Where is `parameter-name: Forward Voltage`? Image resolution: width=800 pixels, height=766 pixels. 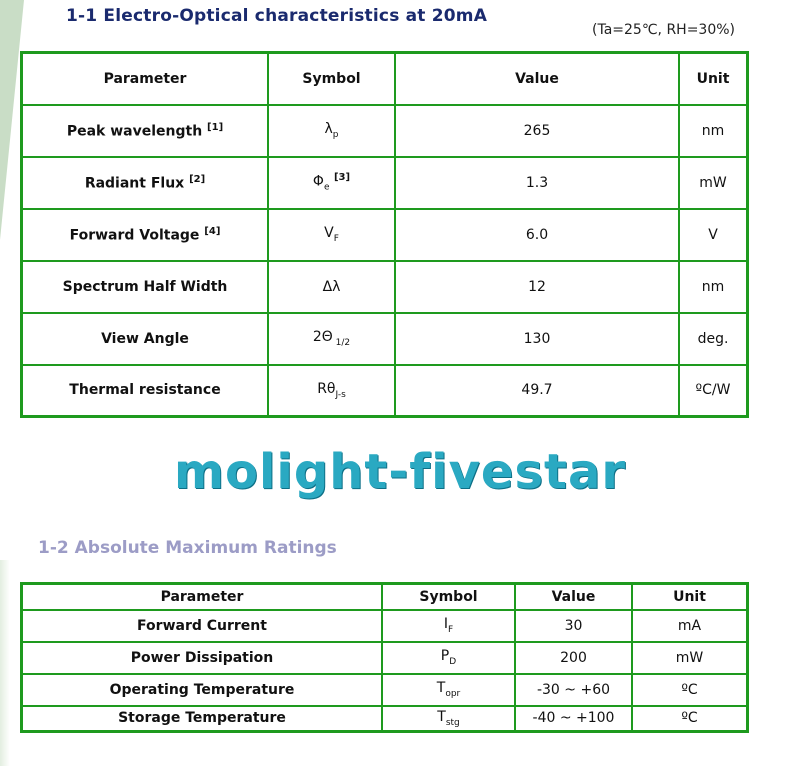 parameter-name: Forward Voltage is located at coordinates (134, 235).